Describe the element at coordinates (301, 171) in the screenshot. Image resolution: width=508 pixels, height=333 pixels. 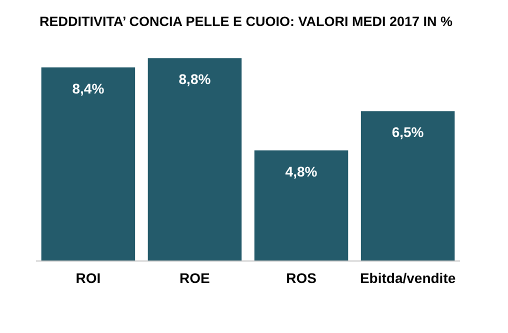
I see `data-label: 4,8%` at that location.